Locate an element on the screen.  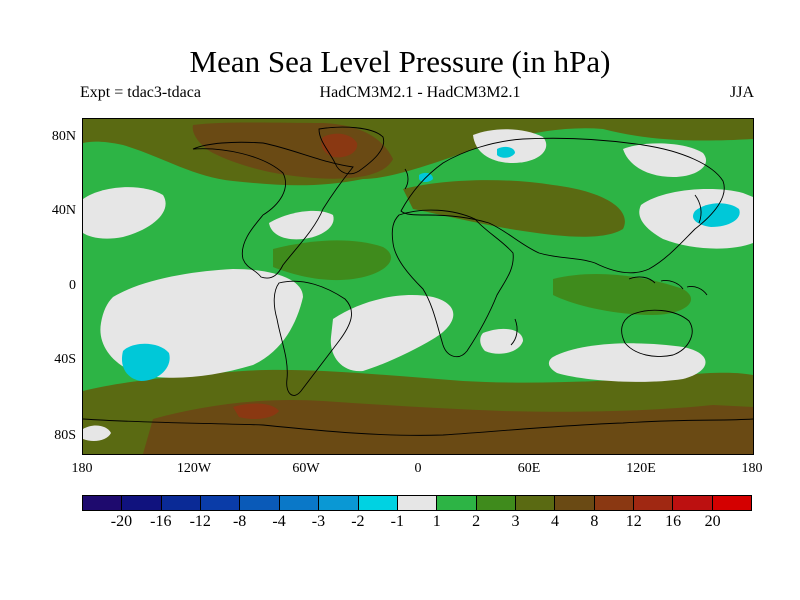
region-neutral-indian is located at coordinates (501, 341).